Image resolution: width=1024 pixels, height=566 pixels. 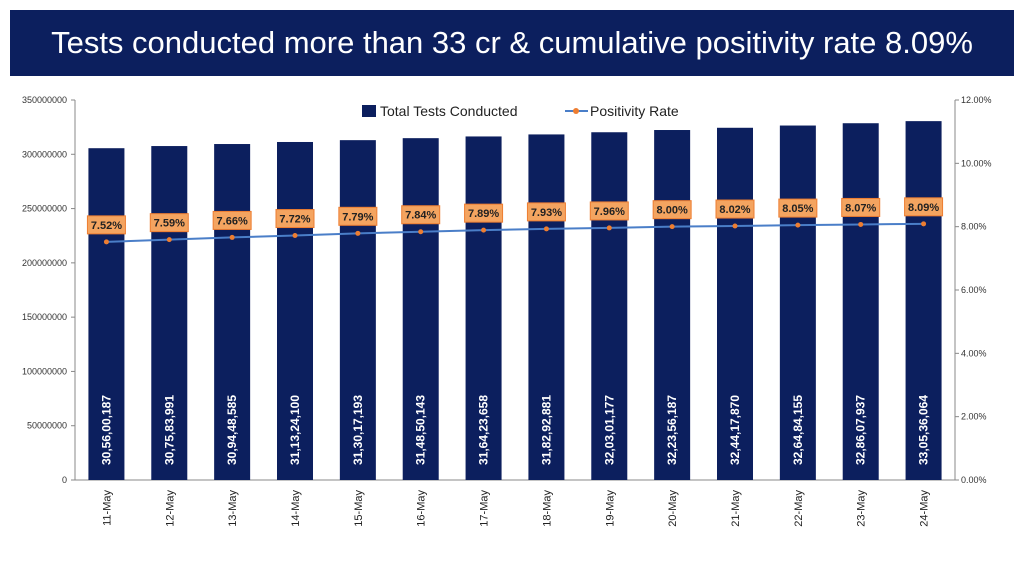 I want to click on right-tick-label: 8.00%, so click(x=974, y=227).